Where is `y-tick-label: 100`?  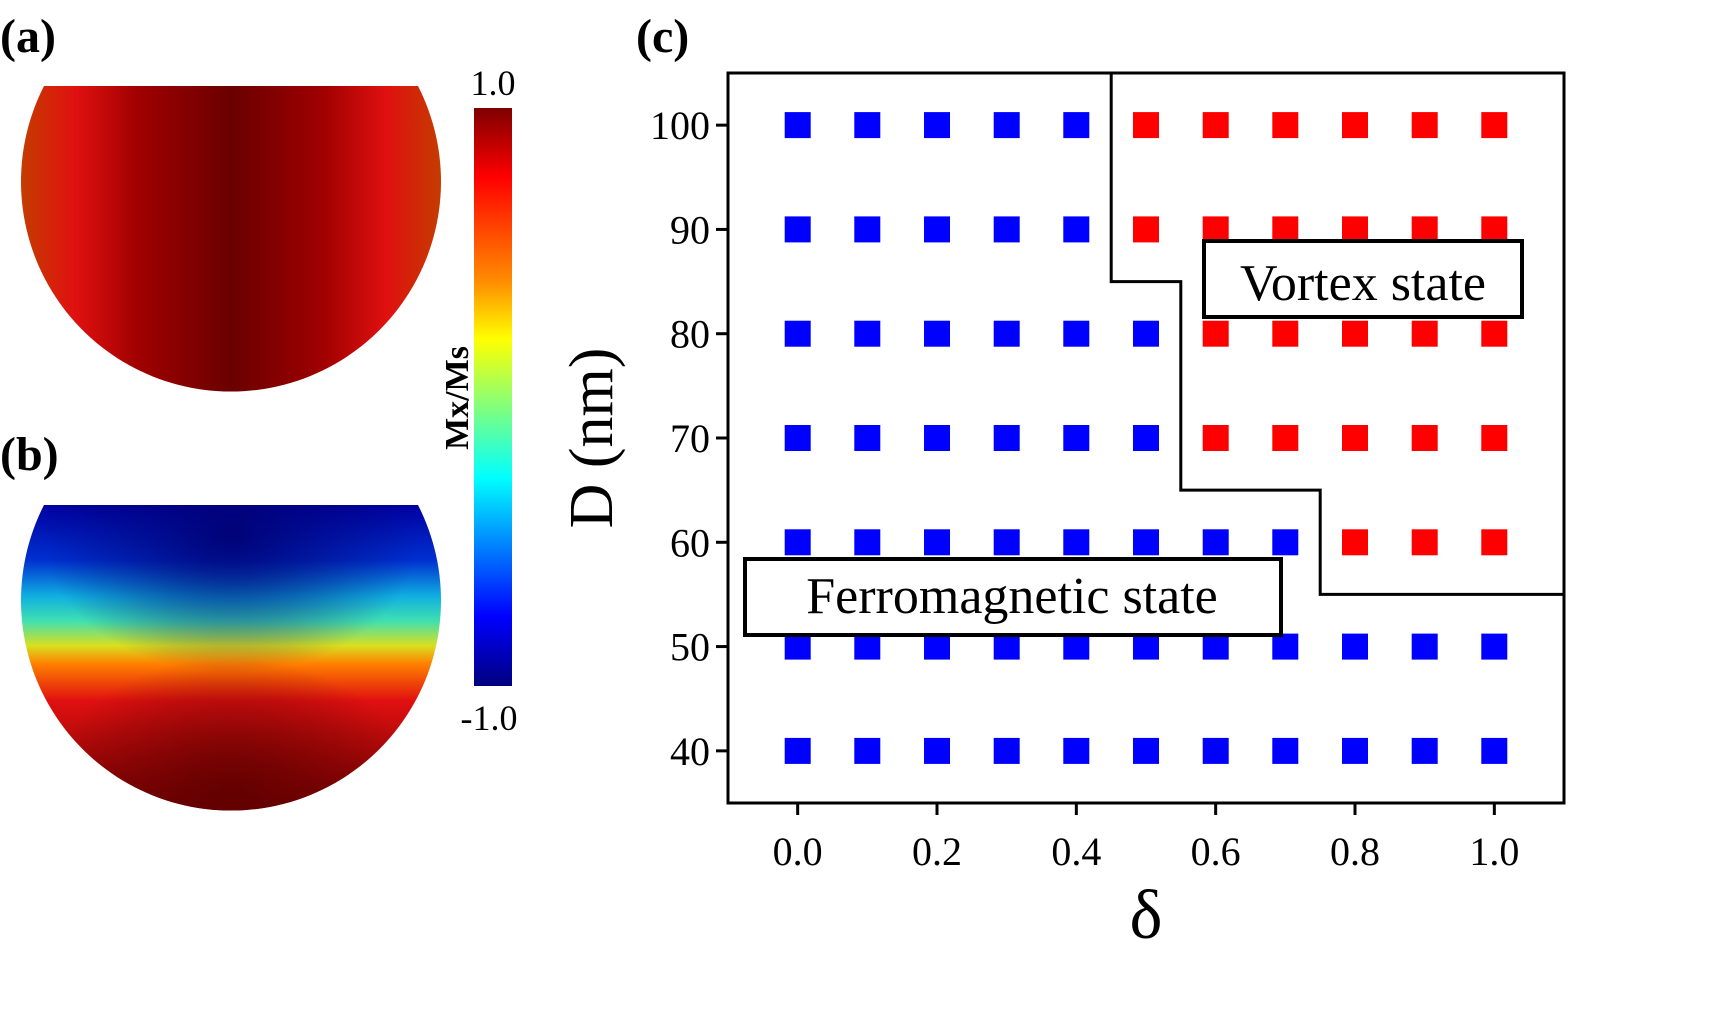 y-tick-label: 100 is located at coordinates (680, 125).